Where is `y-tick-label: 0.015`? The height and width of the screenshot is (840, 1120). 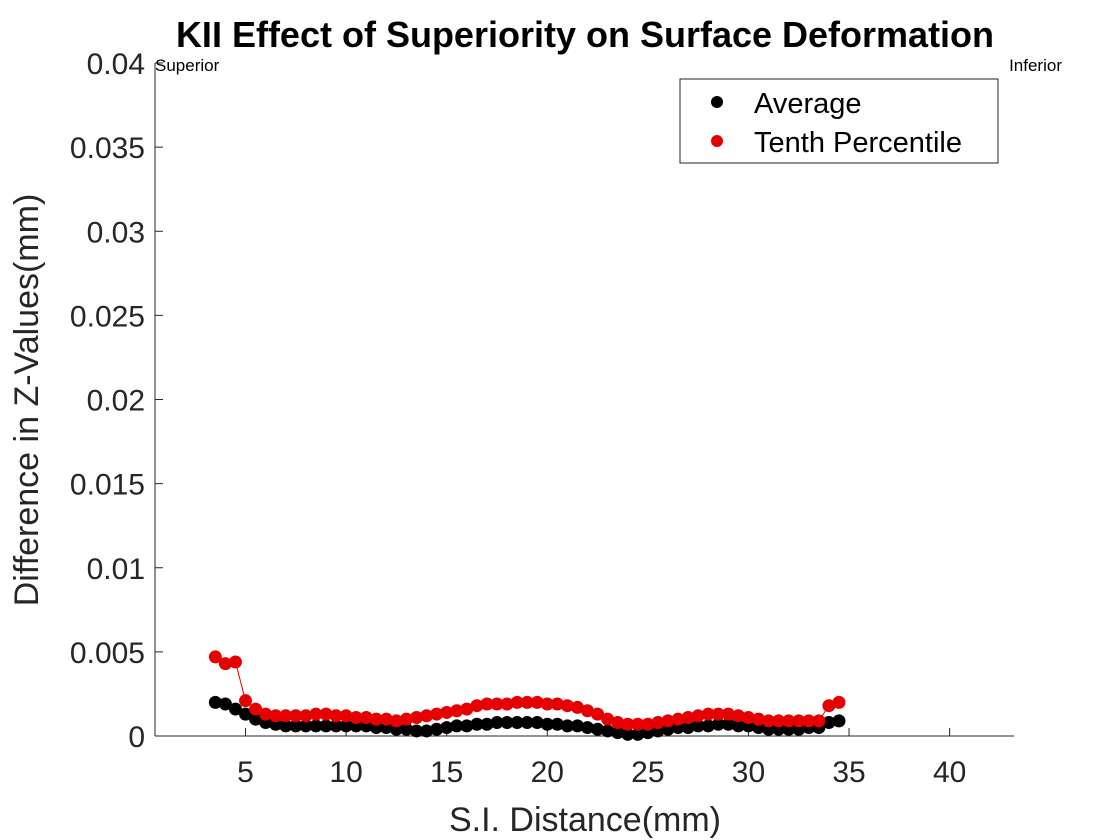 y-tick-label: 0.015 is located at coordinates (107, 485).